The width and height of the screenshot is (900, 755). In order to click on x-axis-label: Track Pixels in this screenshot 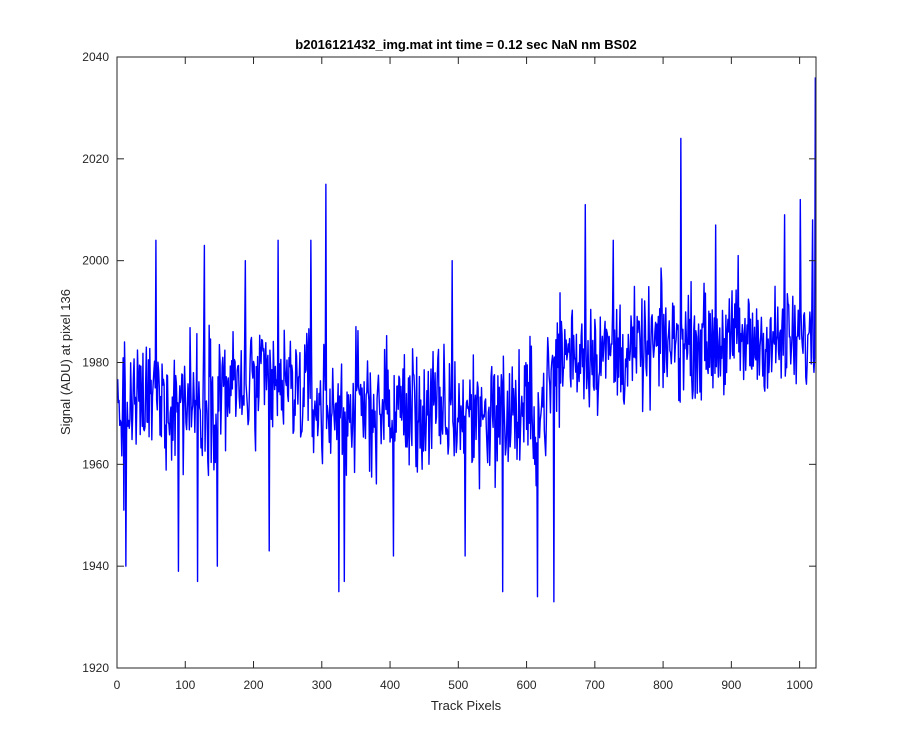, I will do `click(466, 705)`.